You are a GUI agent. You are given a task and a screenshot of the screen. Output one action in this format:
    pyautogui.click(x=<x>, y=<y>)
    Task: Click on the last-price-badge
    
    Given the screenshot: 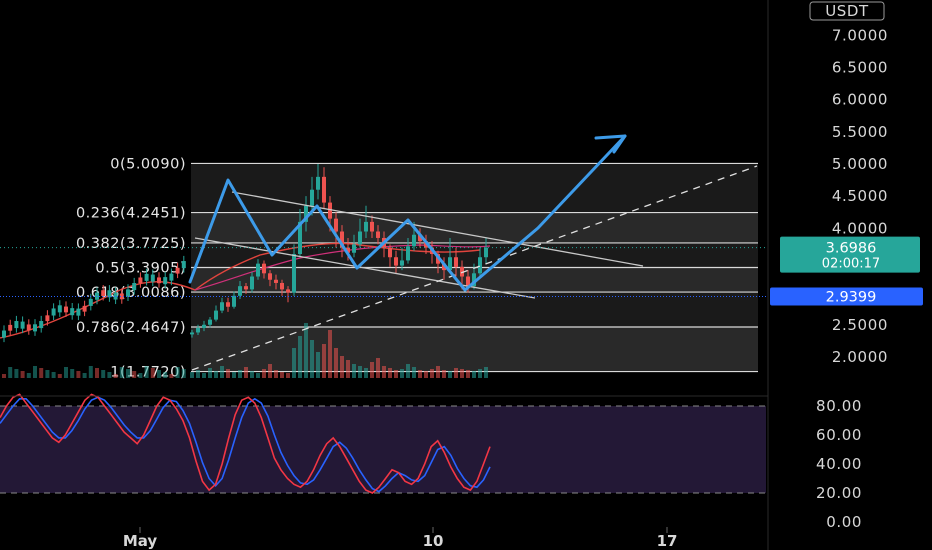 What is the action you would take?
    pyautogui.click(x=850, y=254)
    